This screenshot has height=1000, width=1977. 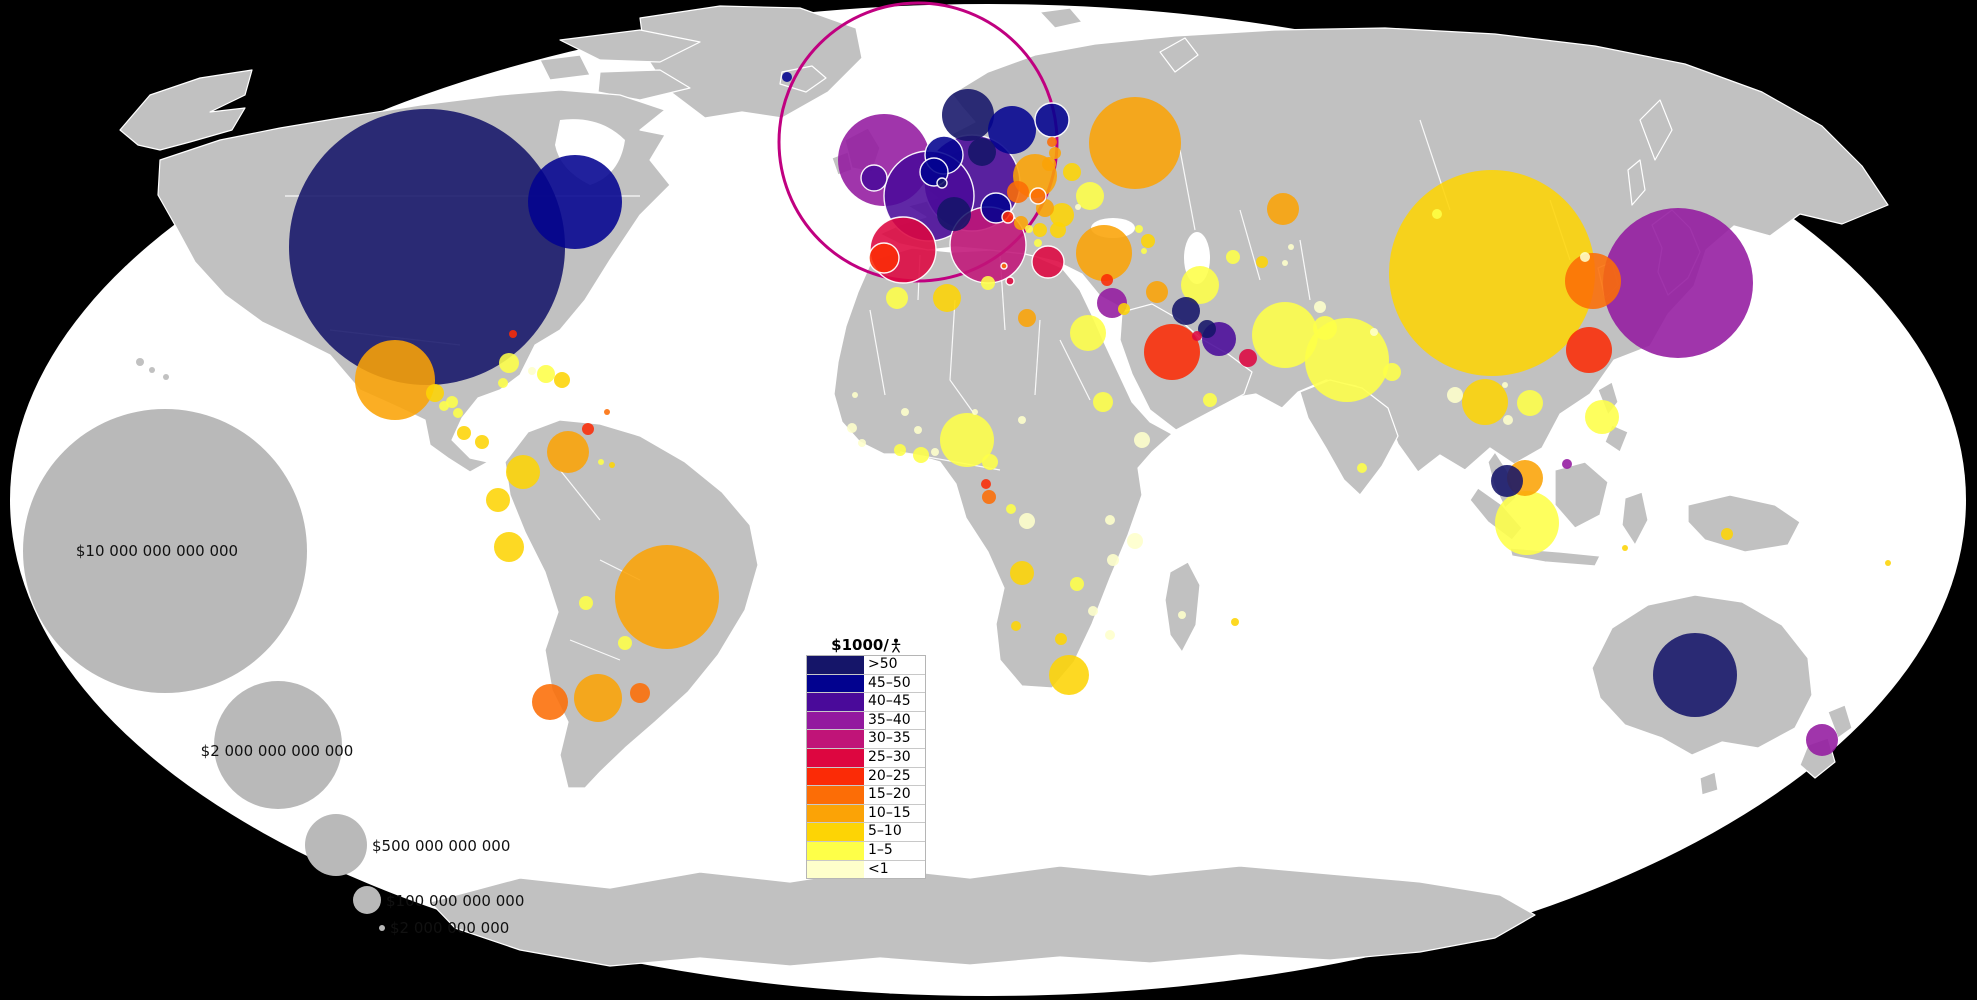 What do you see at coordinates (1392, 372) in the screenshot?
I see `bubble-bangladesh` at bounding box center [1392, 372].